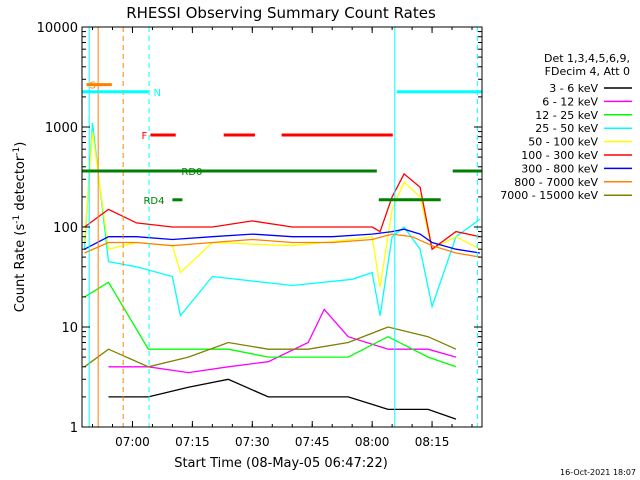 This screenshot has width=640, height=480. What do you see at coordinates (281, 463) in the screenshot?
I see `x-axis-label: Start Time (08-May-05 06:47:22)` at bounding box center [281, 463].